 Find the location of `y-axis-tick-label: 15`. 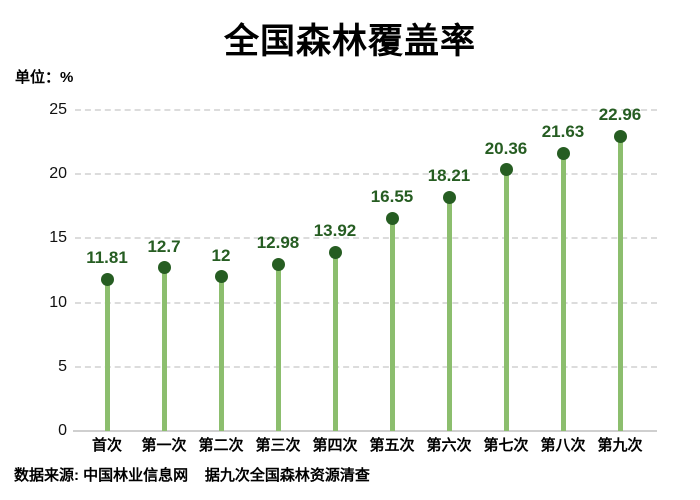

y-axis-tick-label: 15 is located at coordinates (58, 238).